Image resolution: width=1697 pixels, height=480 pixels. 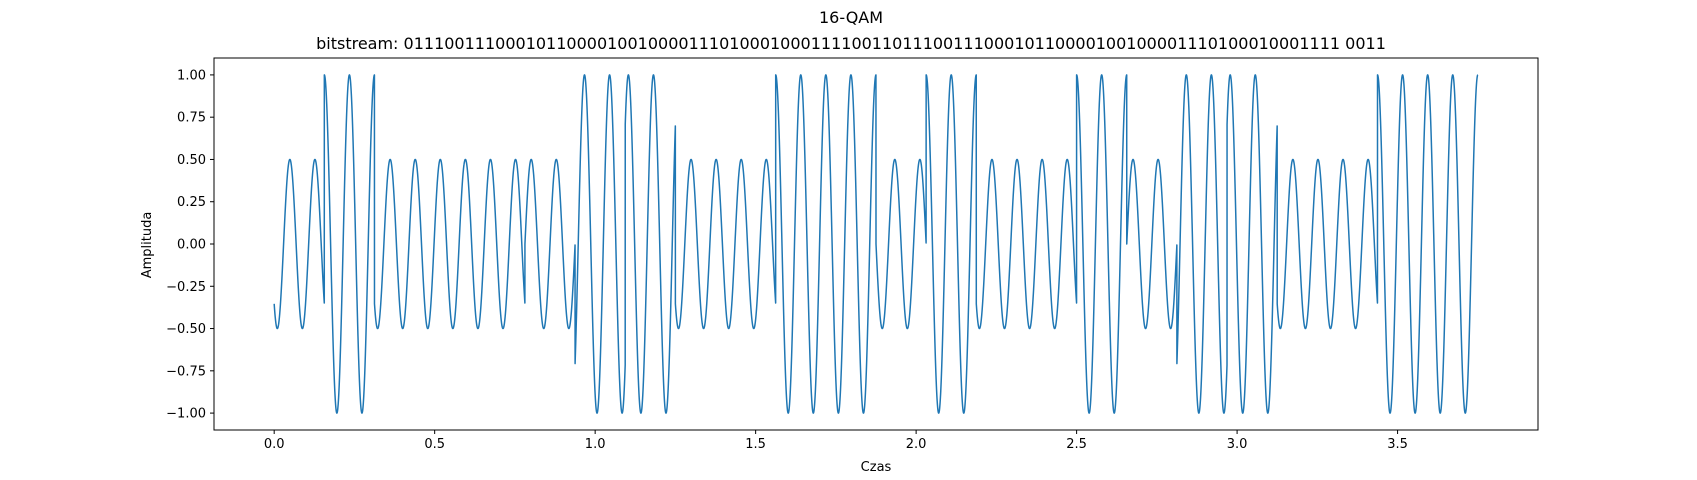 I want to click on y-tick-label: 0.75, so click(x=191, y=118).